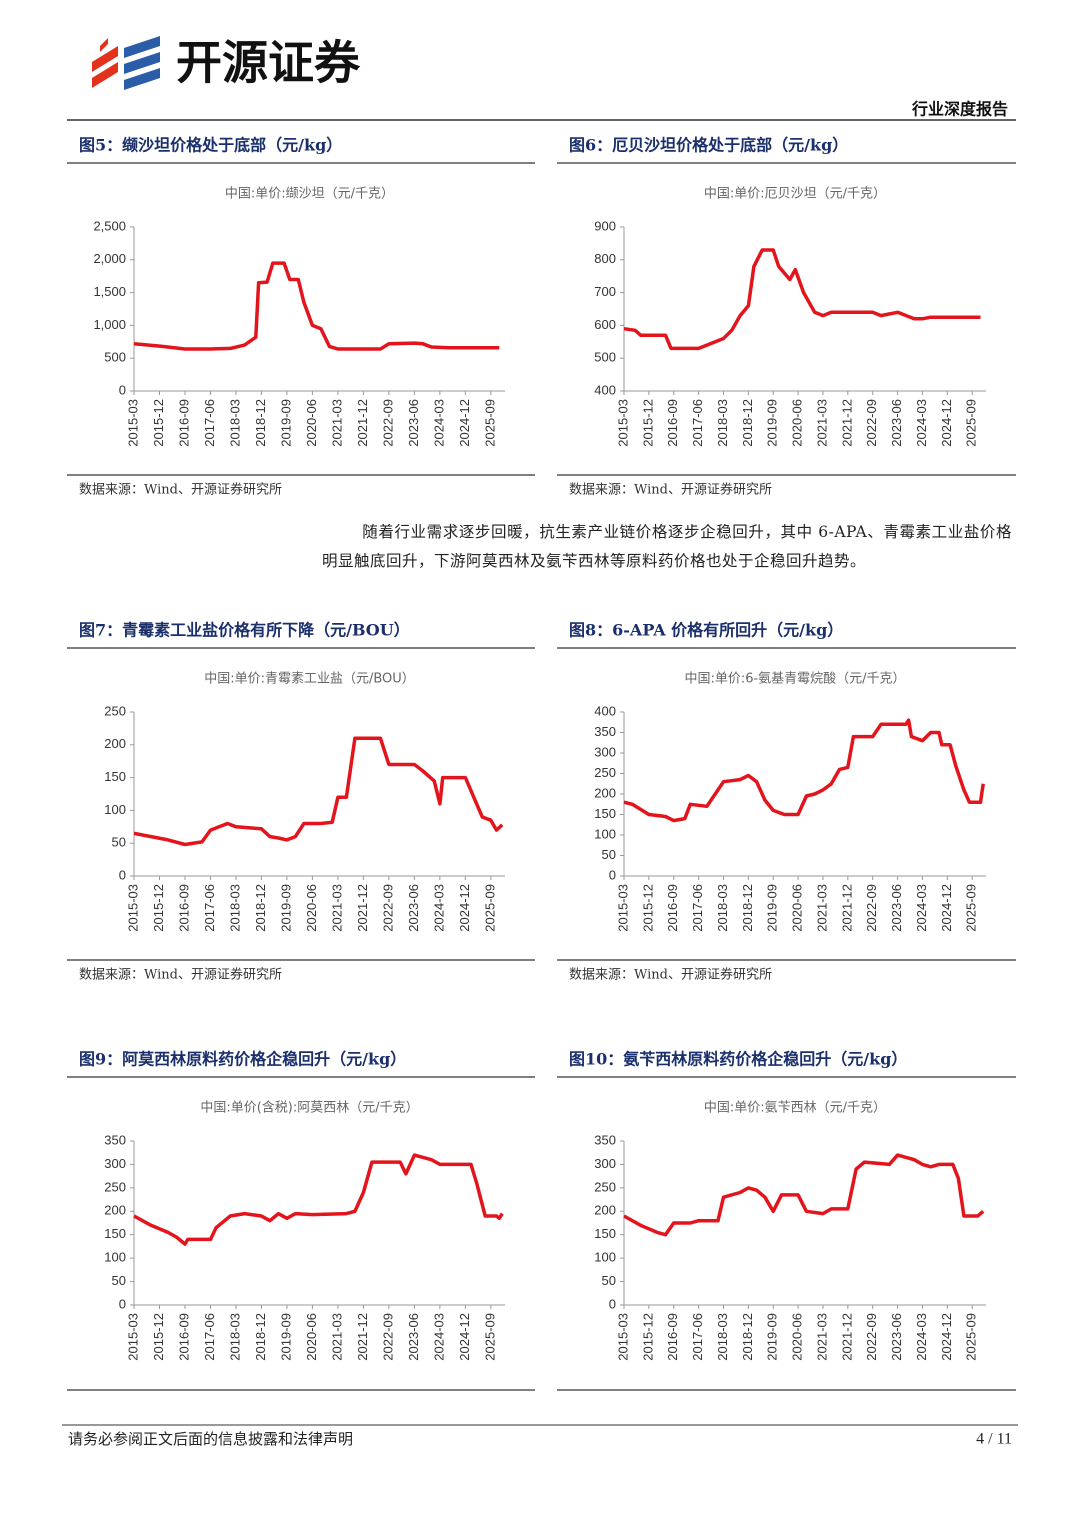 The width and height of the screenshot is (1080, 1527). I want to click on figure-caption: 图6：厄贝沙坦价格处于底部（元/kg）, so click(708, 145).